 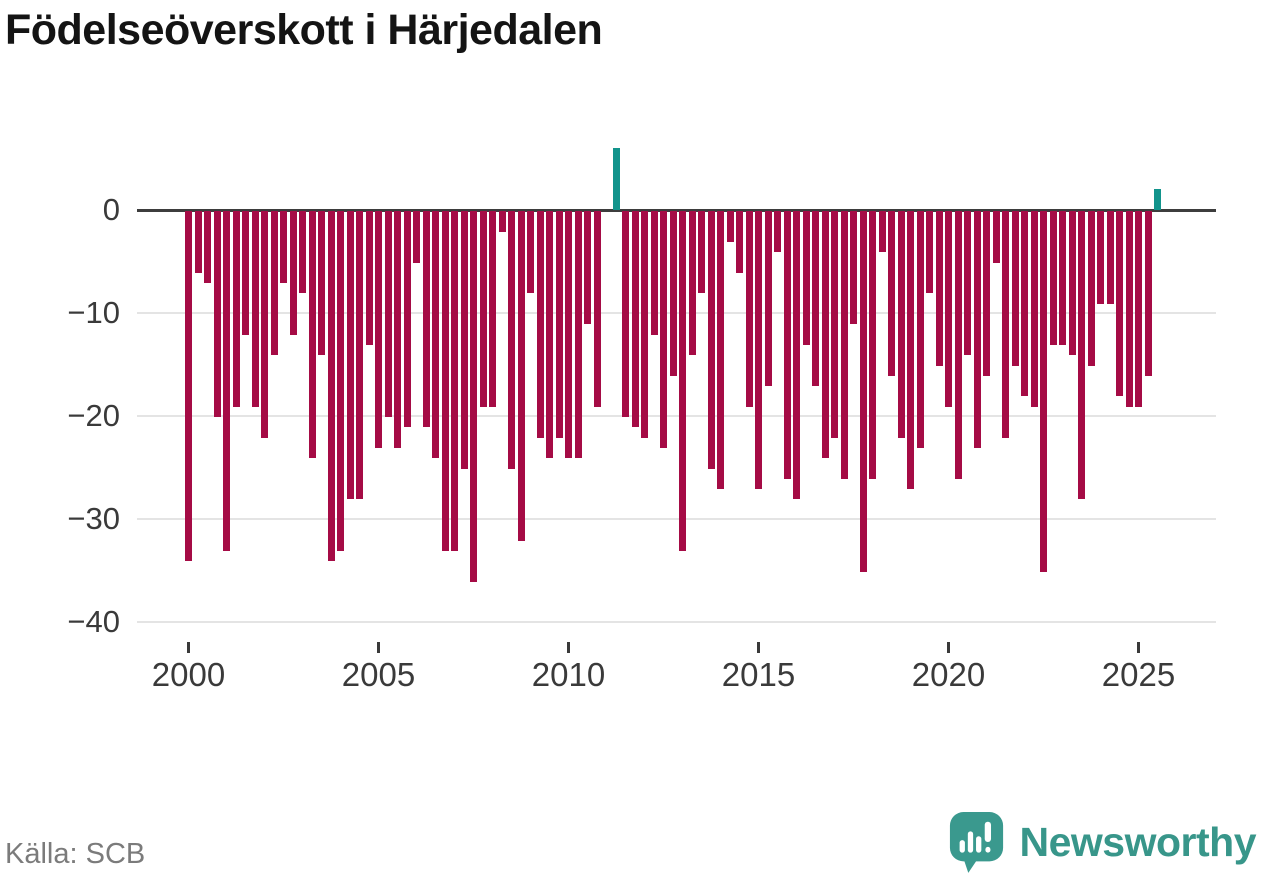 What do you see at coordinates (1102, 842) in the screenshot?
I see `newsworthy-logo: Newsworthy` at bounding box center [1102, 842].